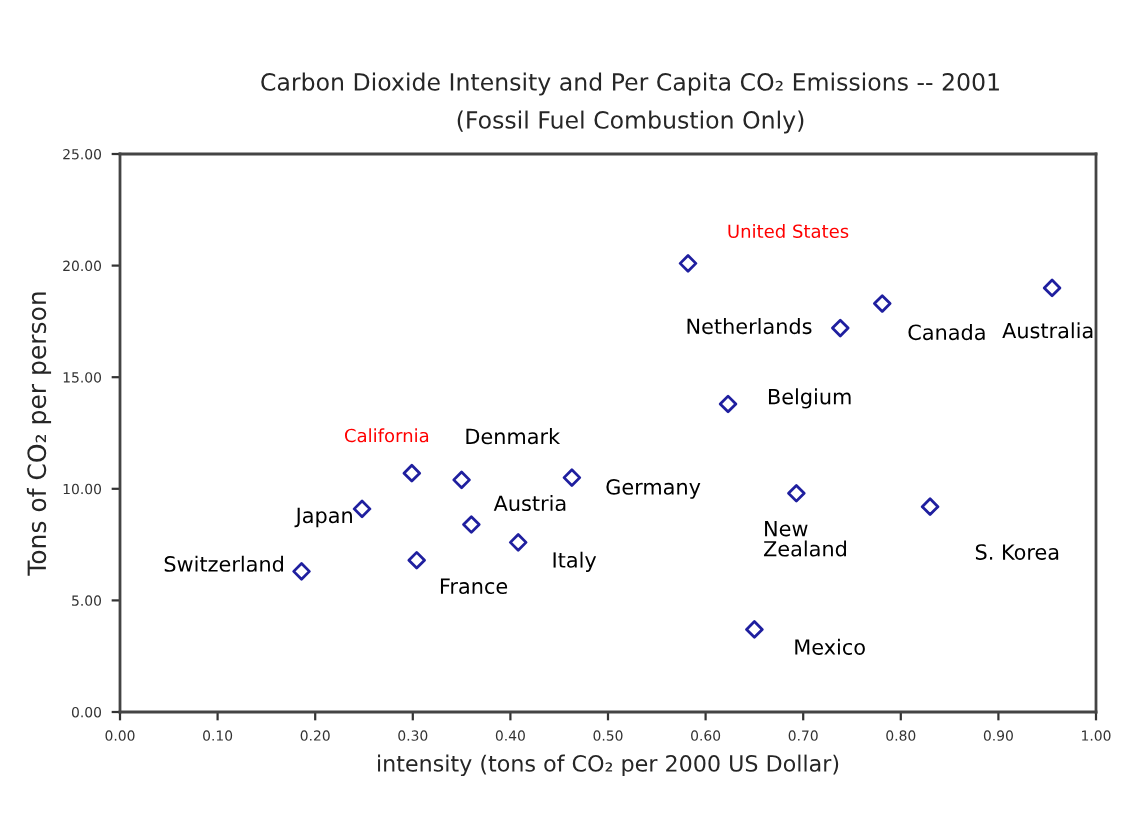 This screenshot has height=834, width=1126. What do you see at coordinates (653, 489) in the screenshot?
I see `annotation: Germany` at bounding box center [653, 489].